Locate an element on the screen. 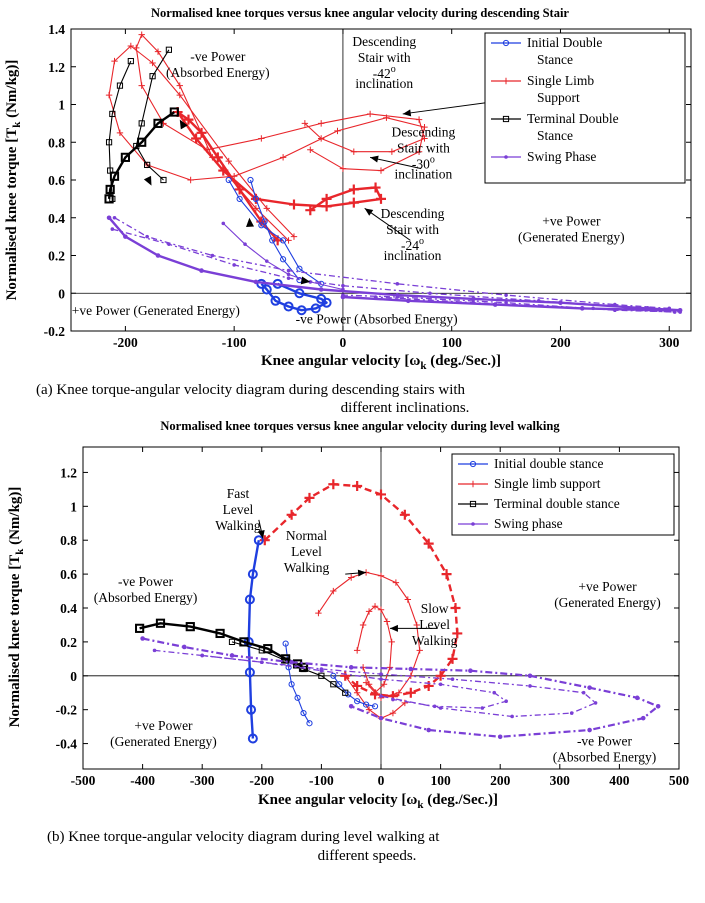  chart-b-legend-label: Single limb support is located at coordinates (547, 483).